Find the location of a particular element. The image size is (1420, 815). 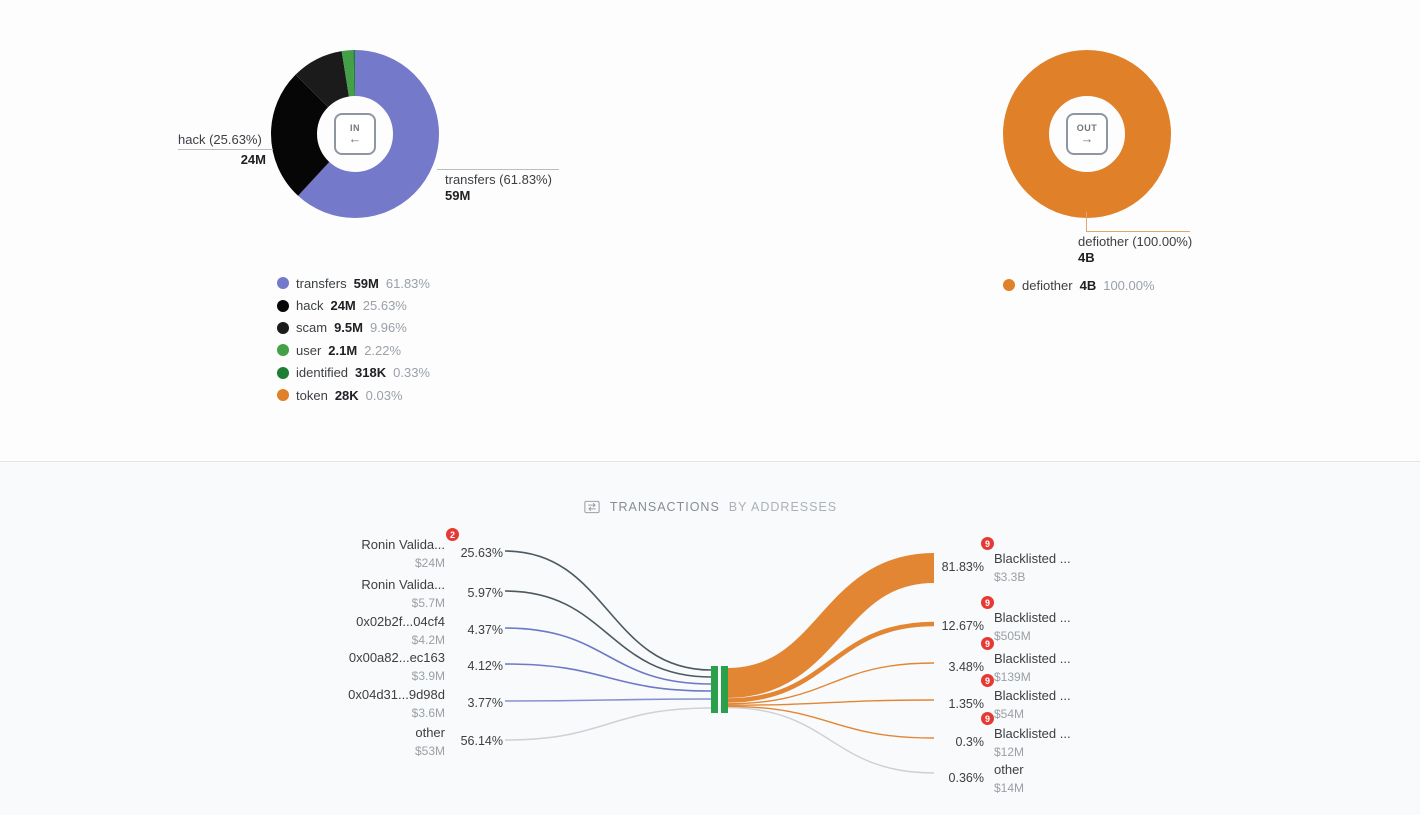

arrow-left-icon: ← is located at coordinates (355, 138).